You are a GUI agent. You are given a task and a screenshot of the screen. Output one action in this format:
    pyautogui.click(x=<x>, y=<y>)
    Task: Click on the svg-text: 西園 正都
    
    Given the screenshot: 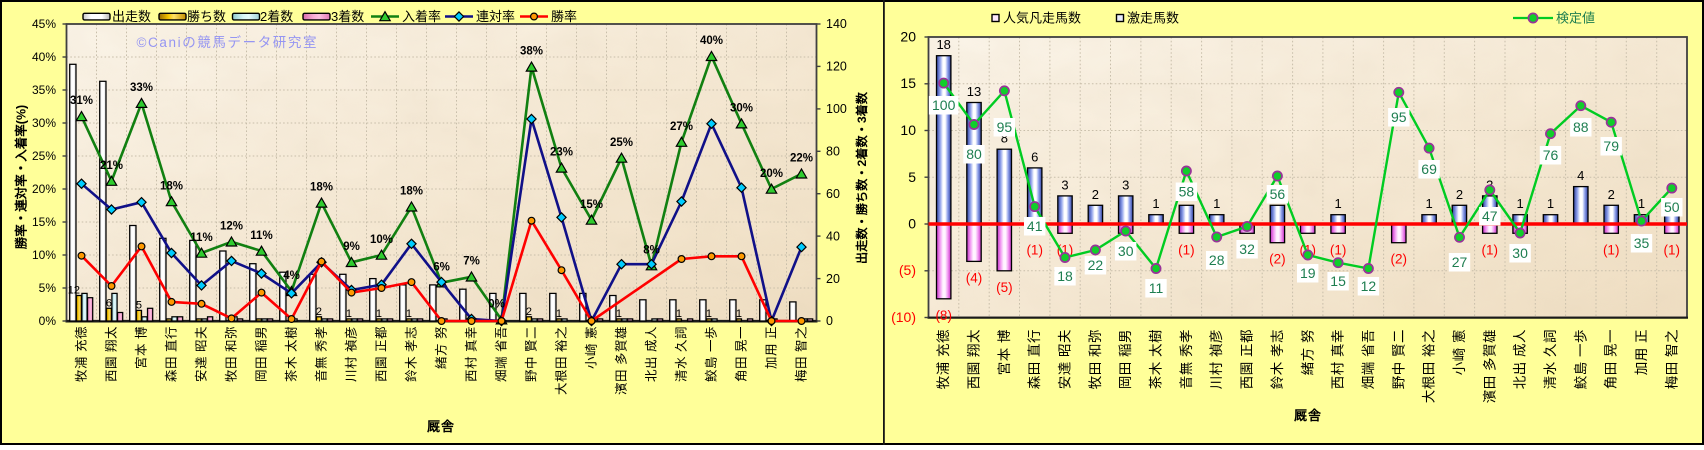 What is the action you would take?
    pyautogui.click(x=1247, y=359)
    